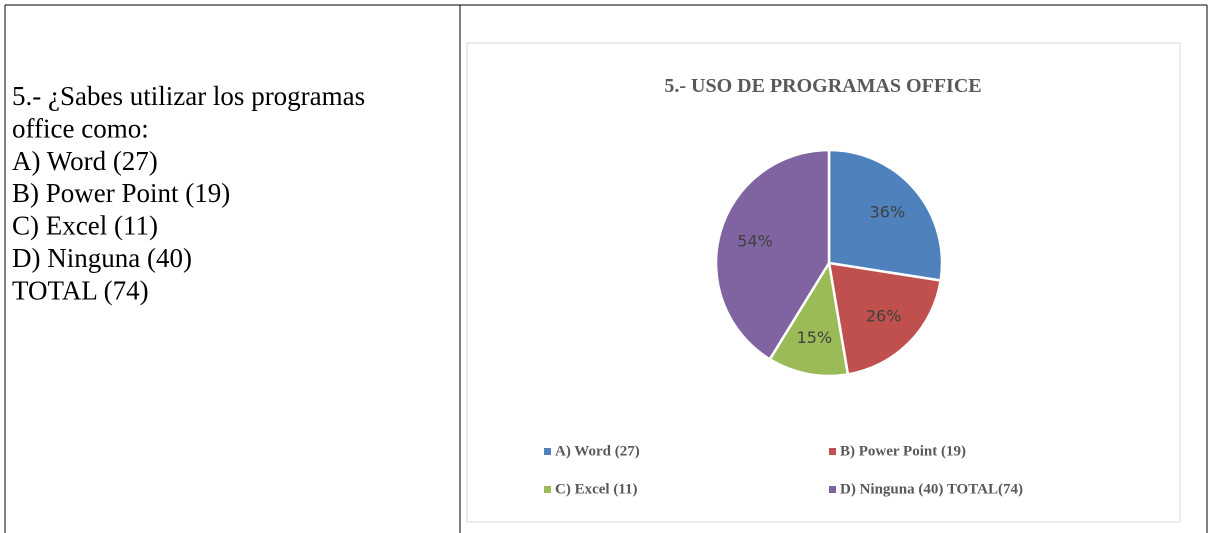 This screenshot has height=533, width=1212. I want to click on legend-label: B) Power Point (19), so click(903, 451).